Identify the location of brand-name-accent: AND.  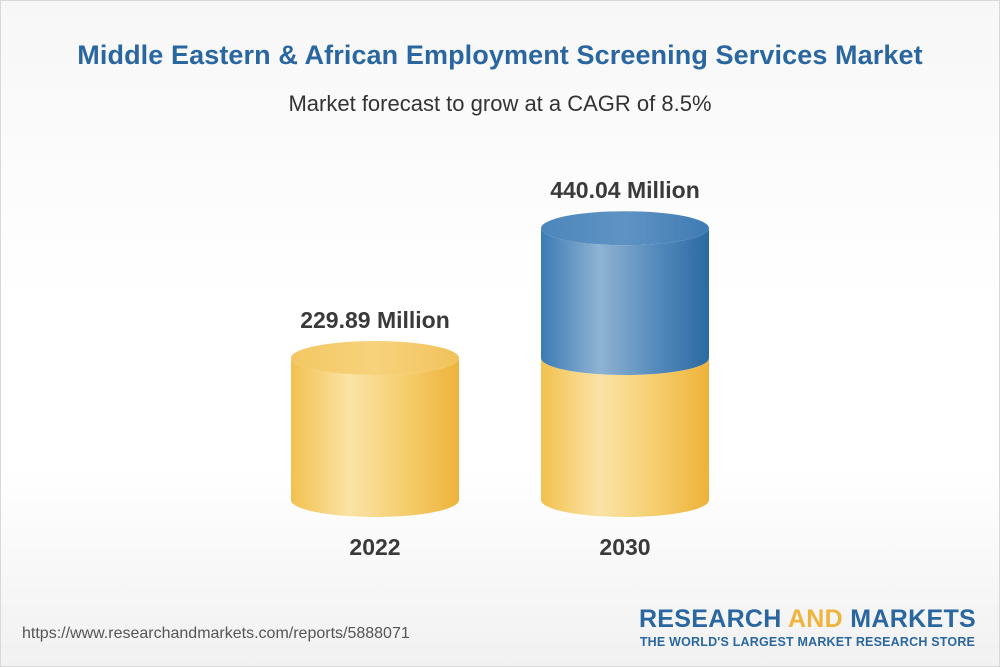
(815, 619).